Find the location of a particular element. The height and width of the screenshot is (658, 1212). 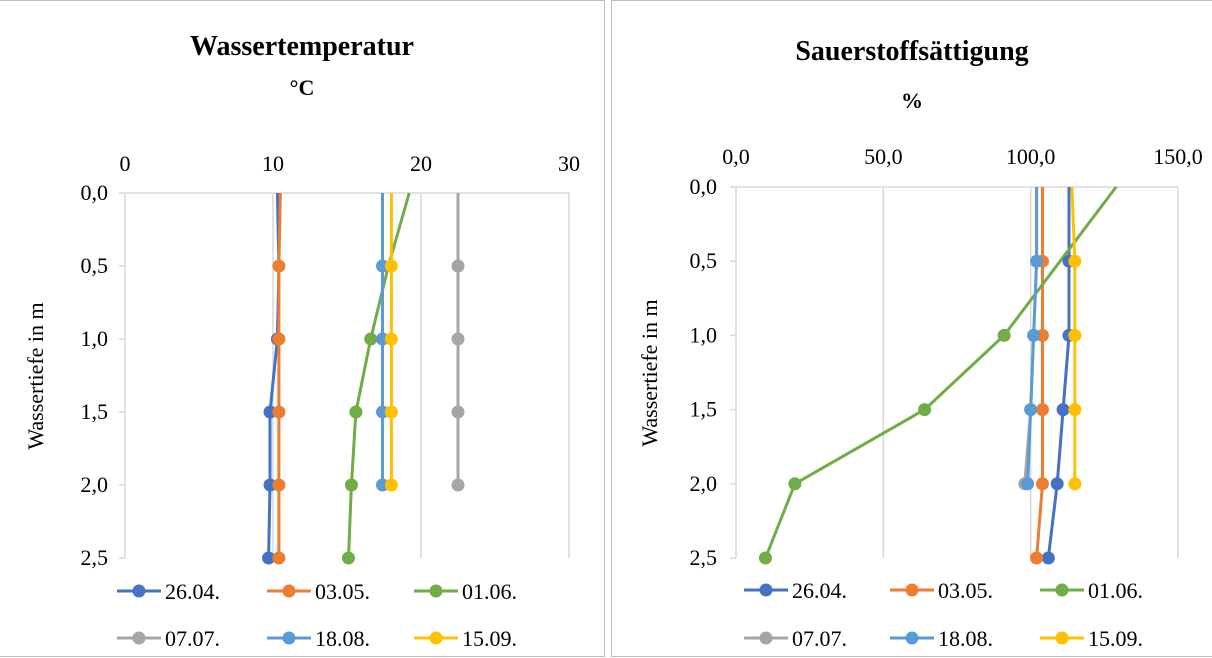

x-tick-label: 100,0 is located at coordinates (1031, 156).